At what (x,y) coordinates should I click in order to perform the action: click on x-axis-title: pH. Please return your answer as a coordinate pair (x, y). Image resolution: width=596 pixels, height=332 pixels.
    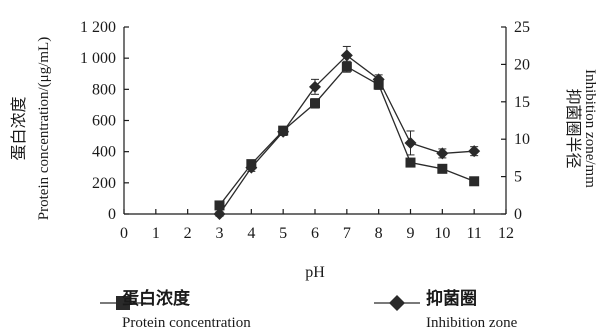
    Looking at the image, I should click on (315, 272).